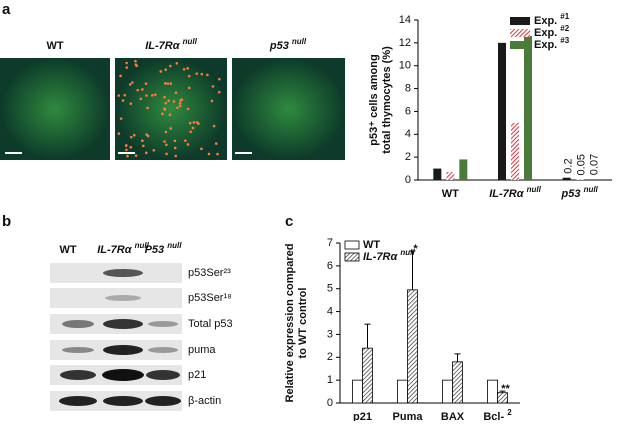  What do you see at coordinates (408, 416) in the screenshot?
I see `x-tick-label: Puma` at bounding box center [408, 416].